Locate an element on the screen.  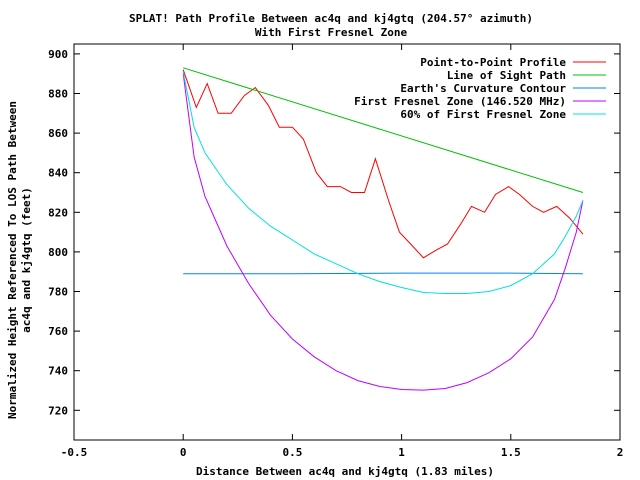
x-tick-label: 0 is located at coordinates (183, 452).